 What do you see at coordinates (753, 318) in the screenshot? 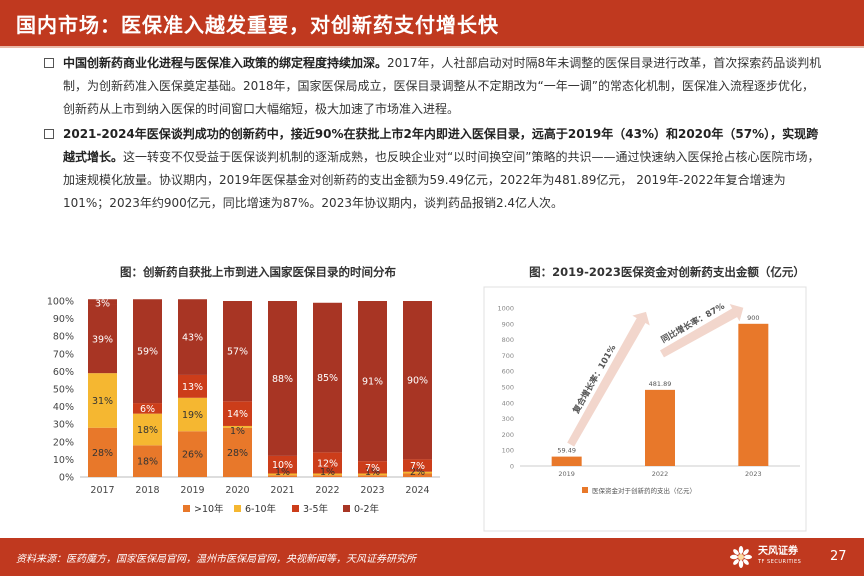
I see `data-label: 900` at bounding box center [753, 318].